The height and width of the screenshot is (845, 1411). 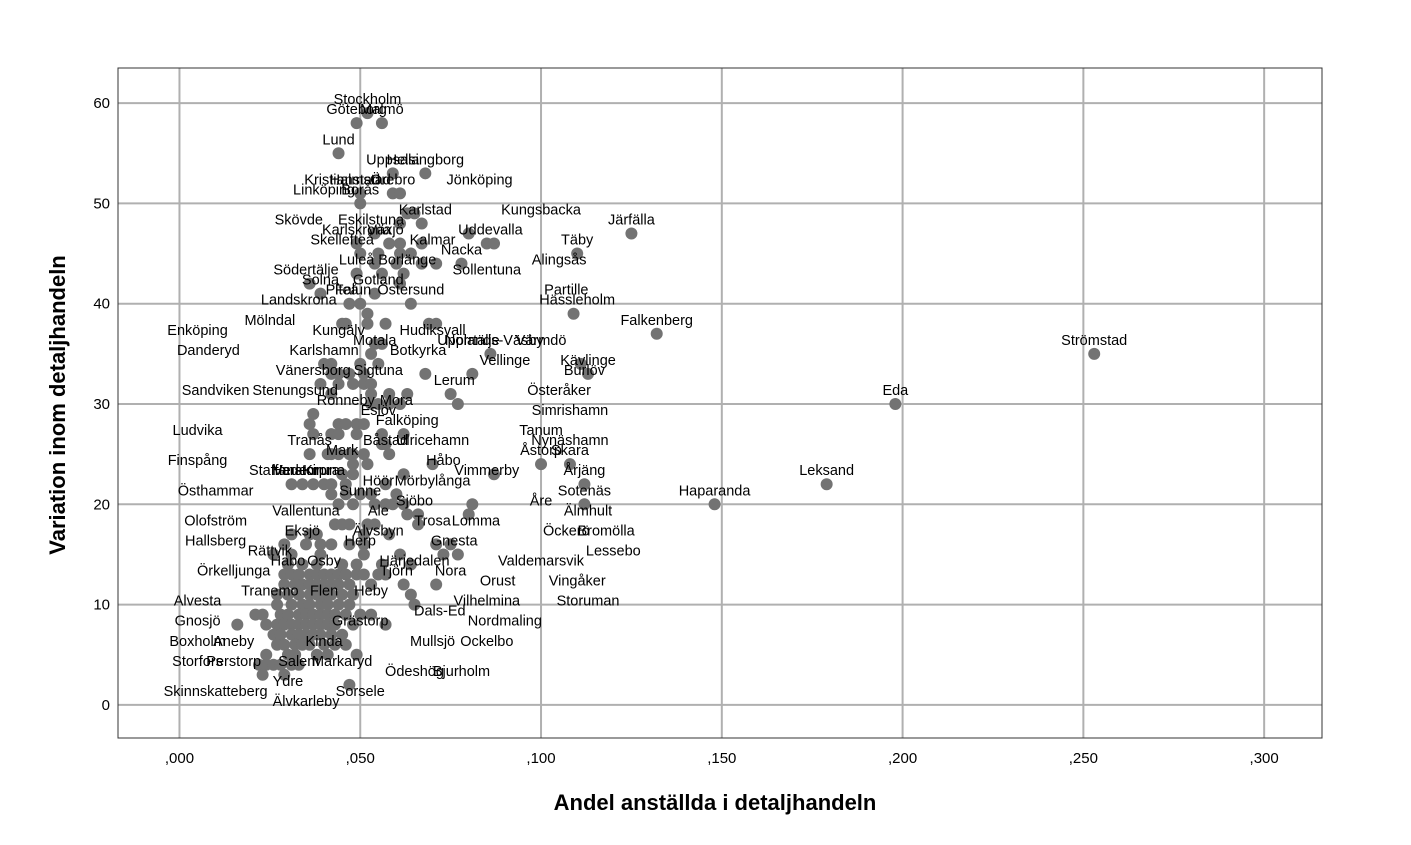 I want to click on point-label: Gnosjö, so click(x=198, y=622).